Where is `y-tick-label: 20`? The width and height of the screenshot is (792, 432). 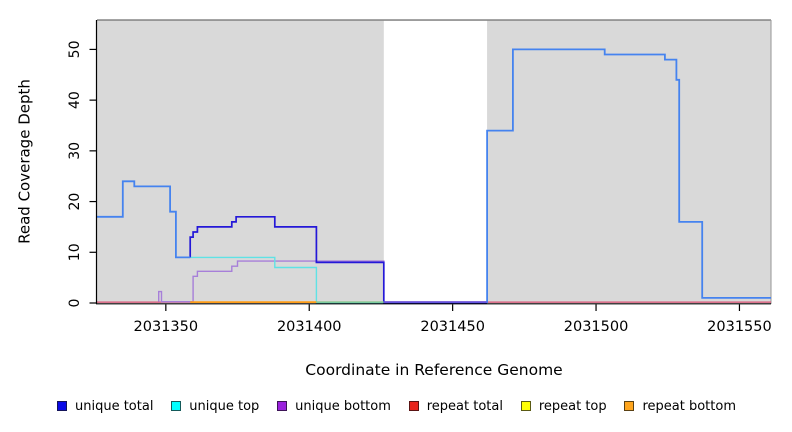
y-tick-label: 20 is located at coordinates (75, 202).